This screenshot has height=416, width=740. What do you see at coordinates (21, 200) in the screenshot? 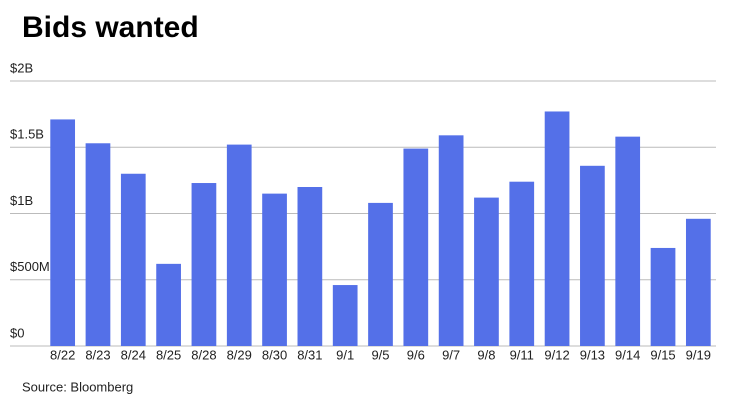
I see `y-tick-label: $1B` at bounding box center [21, 200].